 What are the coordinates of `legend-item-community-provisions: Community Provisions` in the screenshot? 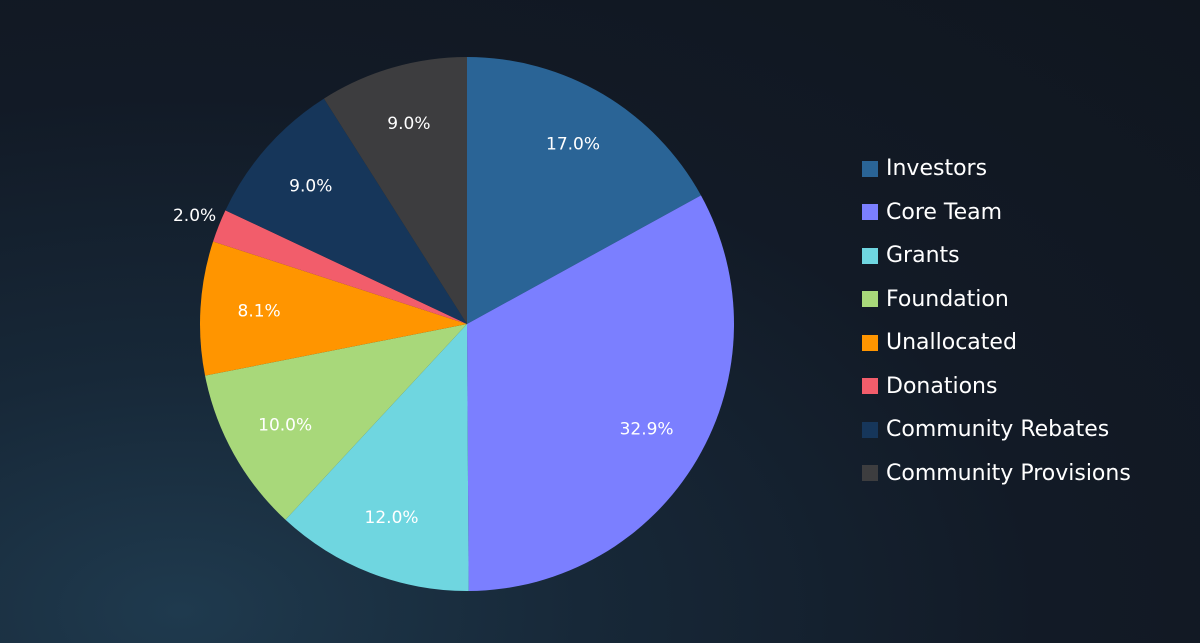 It's located at (1022, 474).